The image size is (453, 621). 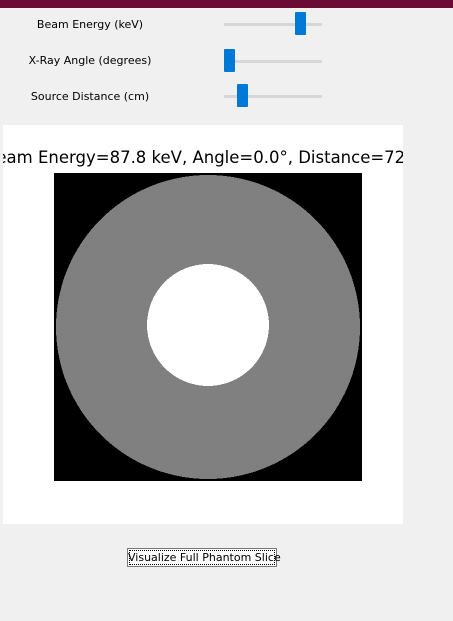 I want to click on beam-energy-slider-track, so click(x=273, y=24).